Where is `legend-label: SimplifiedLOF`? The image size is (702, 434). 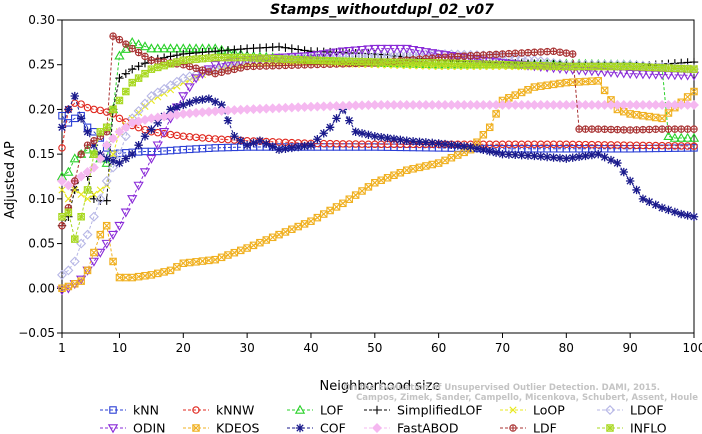 legend-label: SimplifiedLOF is located at coordinates (440, 410).